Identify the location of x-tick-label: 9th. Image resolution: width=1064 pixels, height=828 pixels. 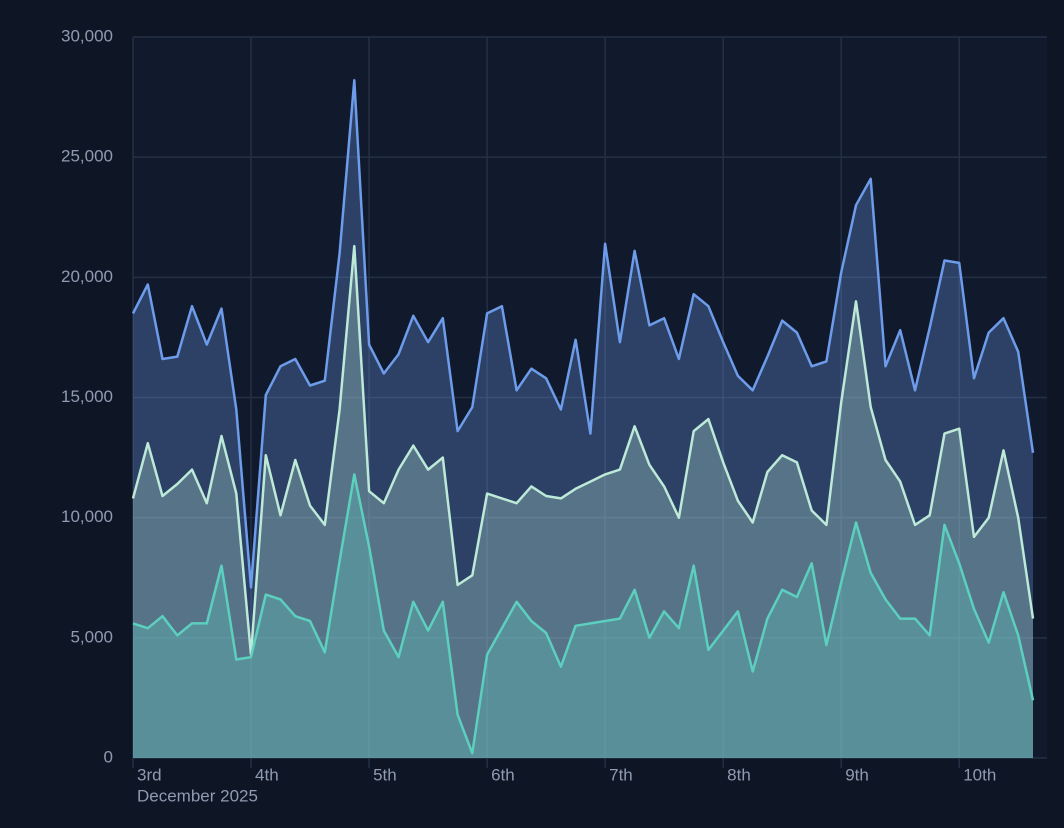
(857, 774).